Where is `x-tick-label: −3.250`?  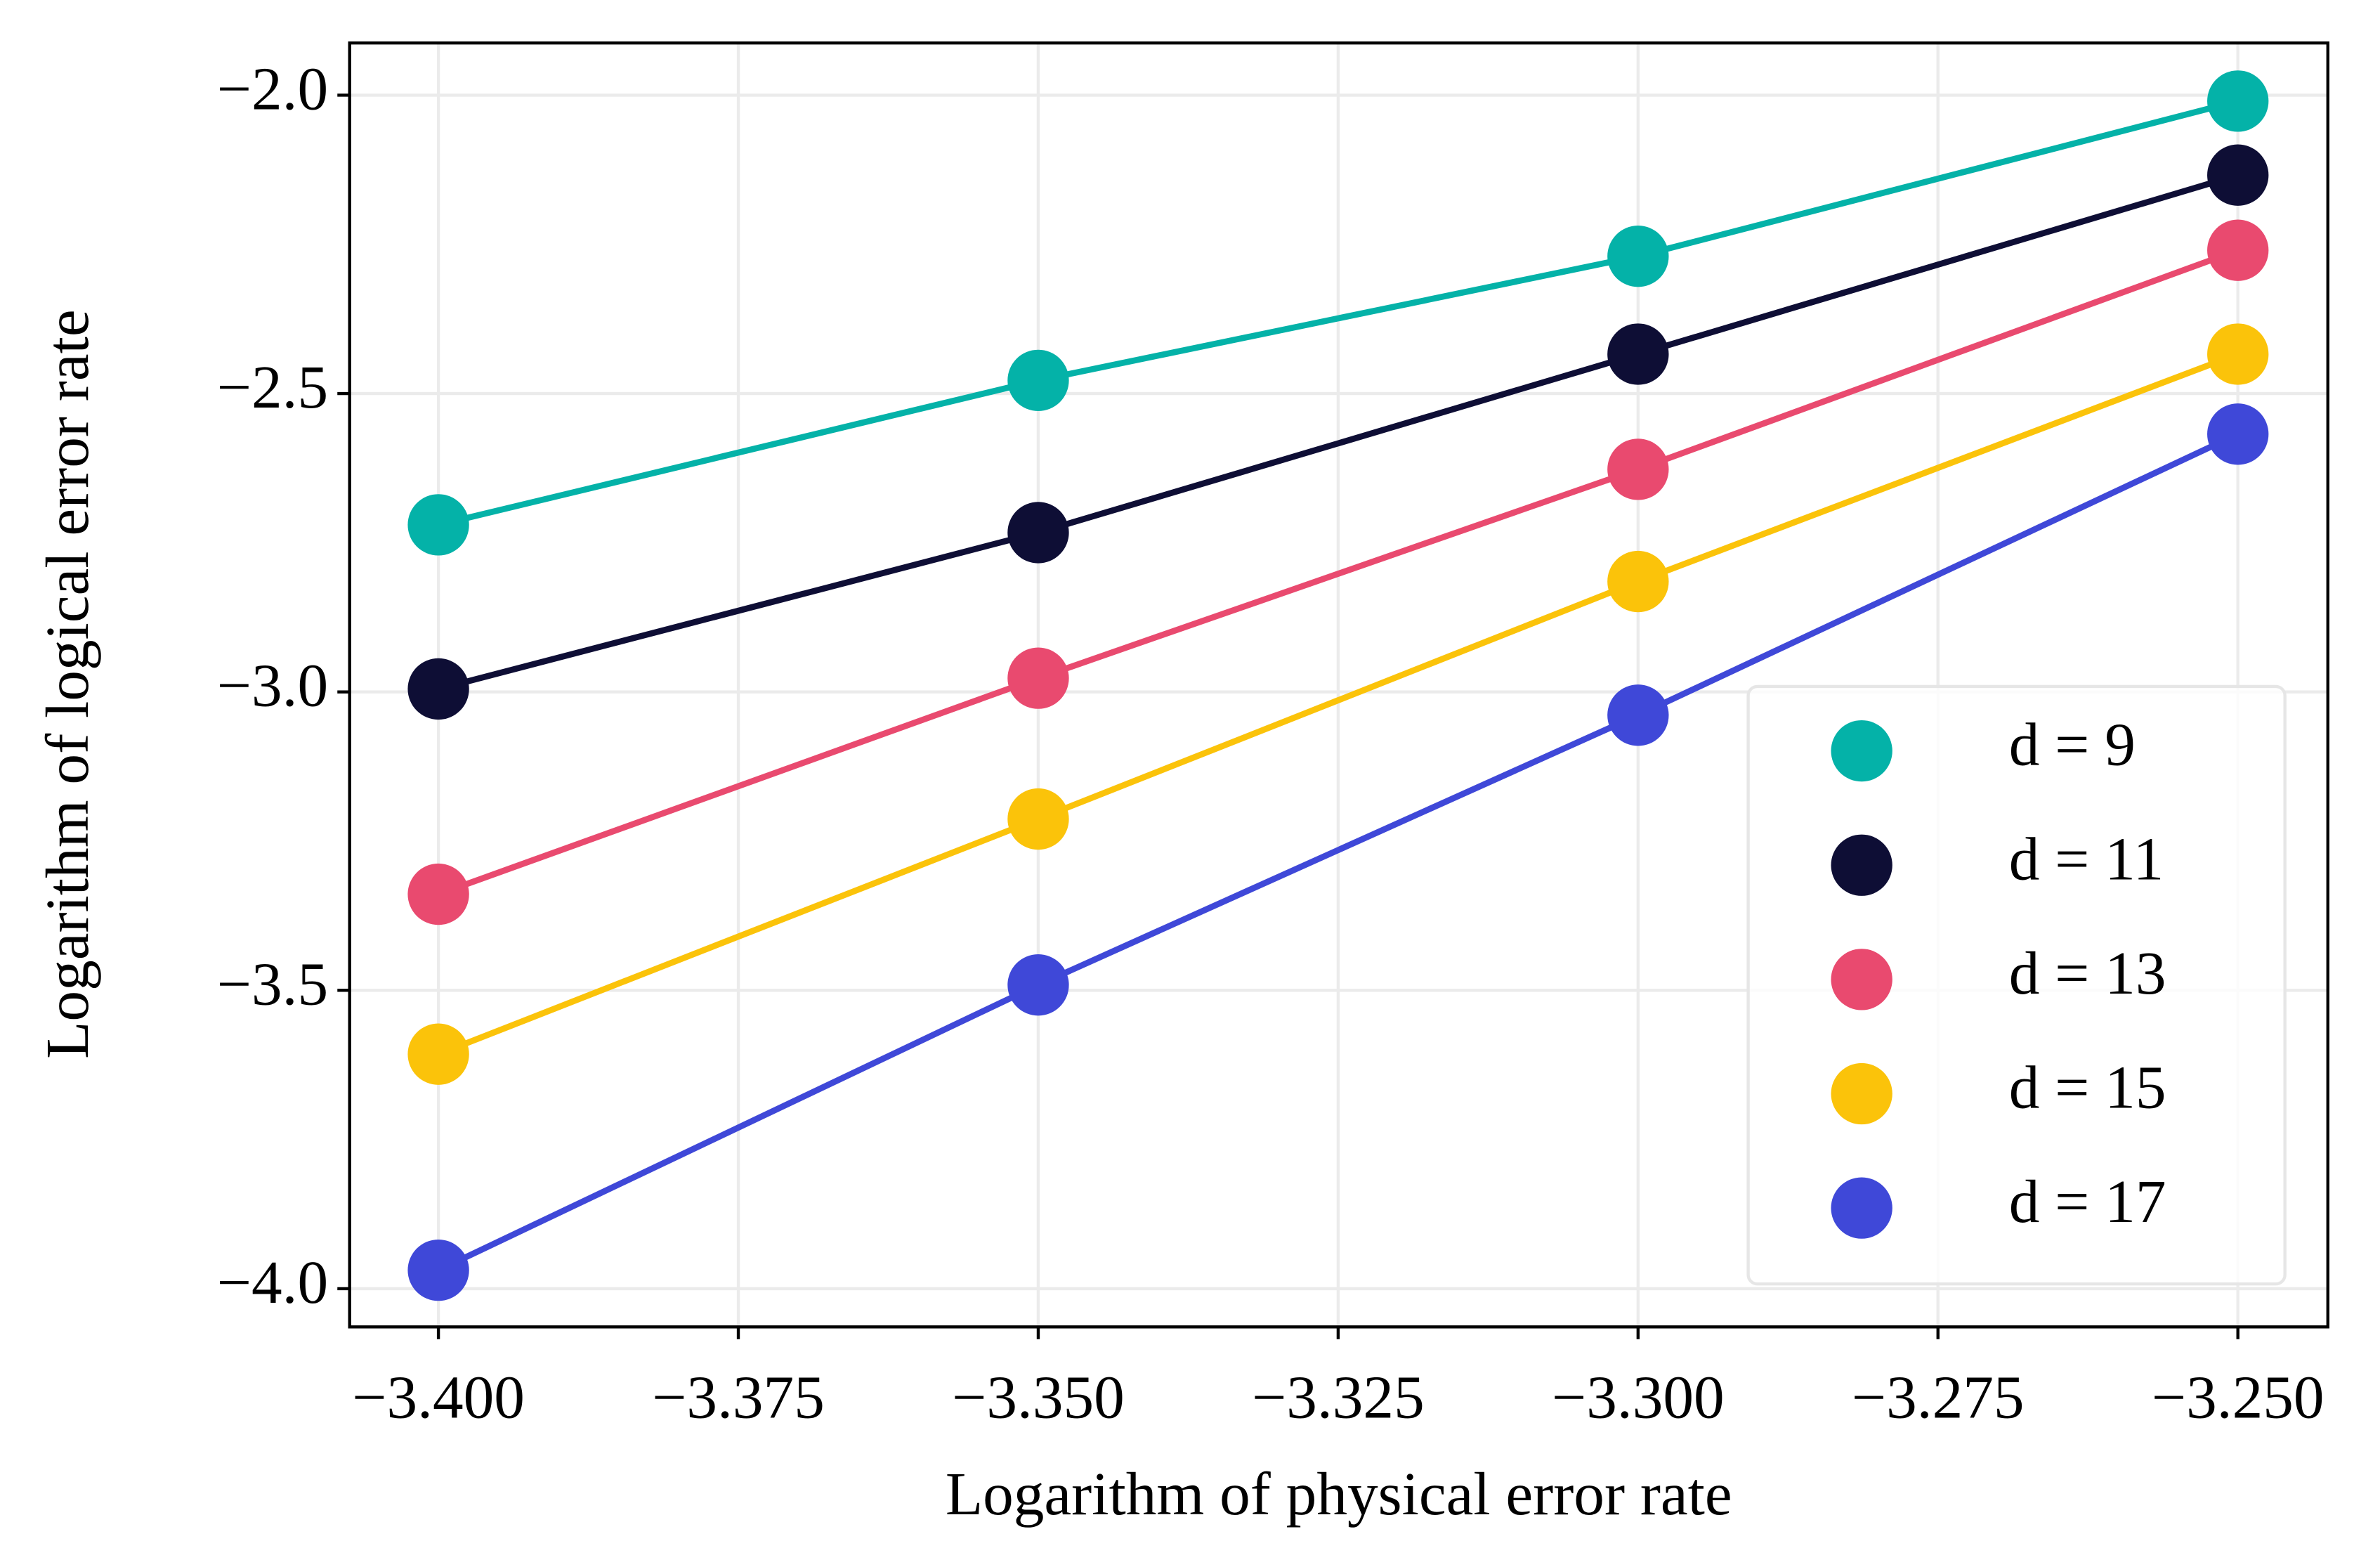 x-tick-label: −3.250 is located at coordinates (2238, 1397).